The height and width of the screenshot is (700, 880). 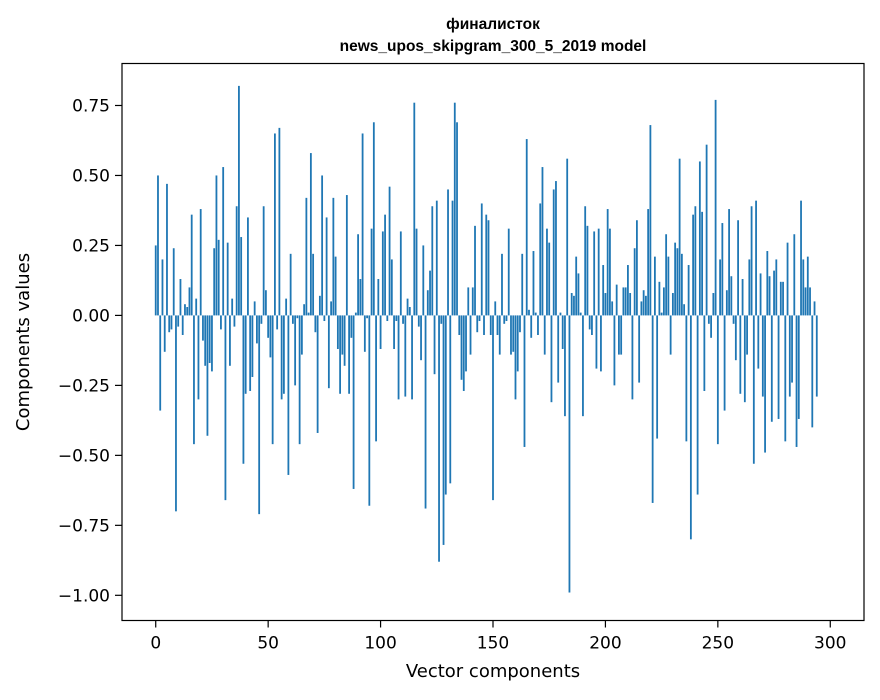 I want to click on x-axis-ticks: 0 50 100 150 200 250 300, so click(x=498, y=637).